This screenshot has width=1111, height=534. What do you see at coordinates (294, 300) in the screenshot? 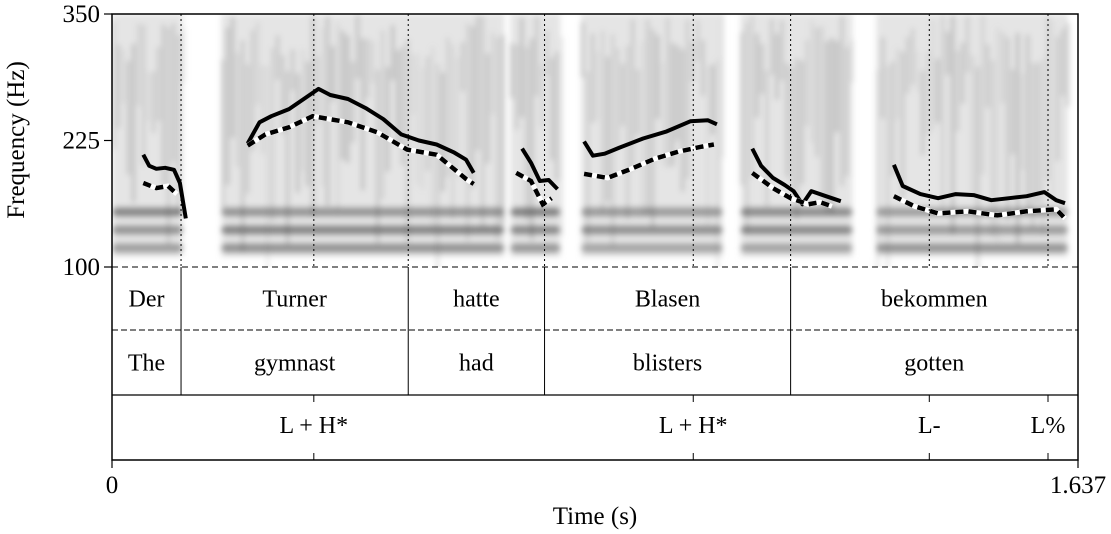
I see `tier-german-label: Turner` at bounding box center [294, 300].